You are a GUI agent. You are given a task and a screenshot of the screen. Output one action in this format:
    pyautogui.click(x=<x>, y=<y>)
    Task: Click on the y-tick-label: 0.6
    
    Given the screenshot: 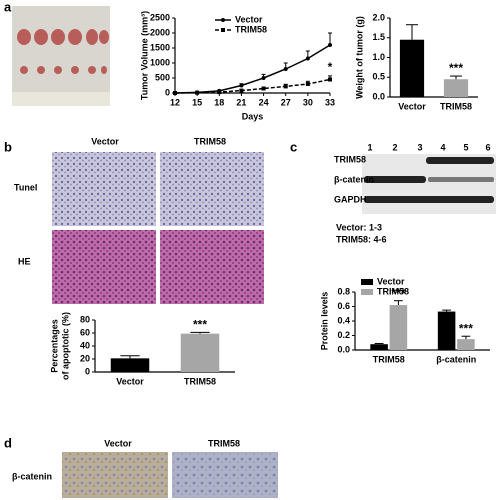 What is the action you would take?
    pyautogui.click(x=343, y=306)
    